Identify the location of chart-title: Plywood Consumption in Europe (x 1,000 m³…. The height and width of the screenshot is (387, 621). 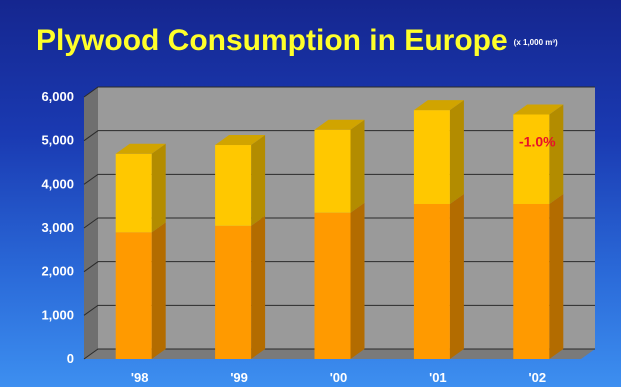
(297, 41).